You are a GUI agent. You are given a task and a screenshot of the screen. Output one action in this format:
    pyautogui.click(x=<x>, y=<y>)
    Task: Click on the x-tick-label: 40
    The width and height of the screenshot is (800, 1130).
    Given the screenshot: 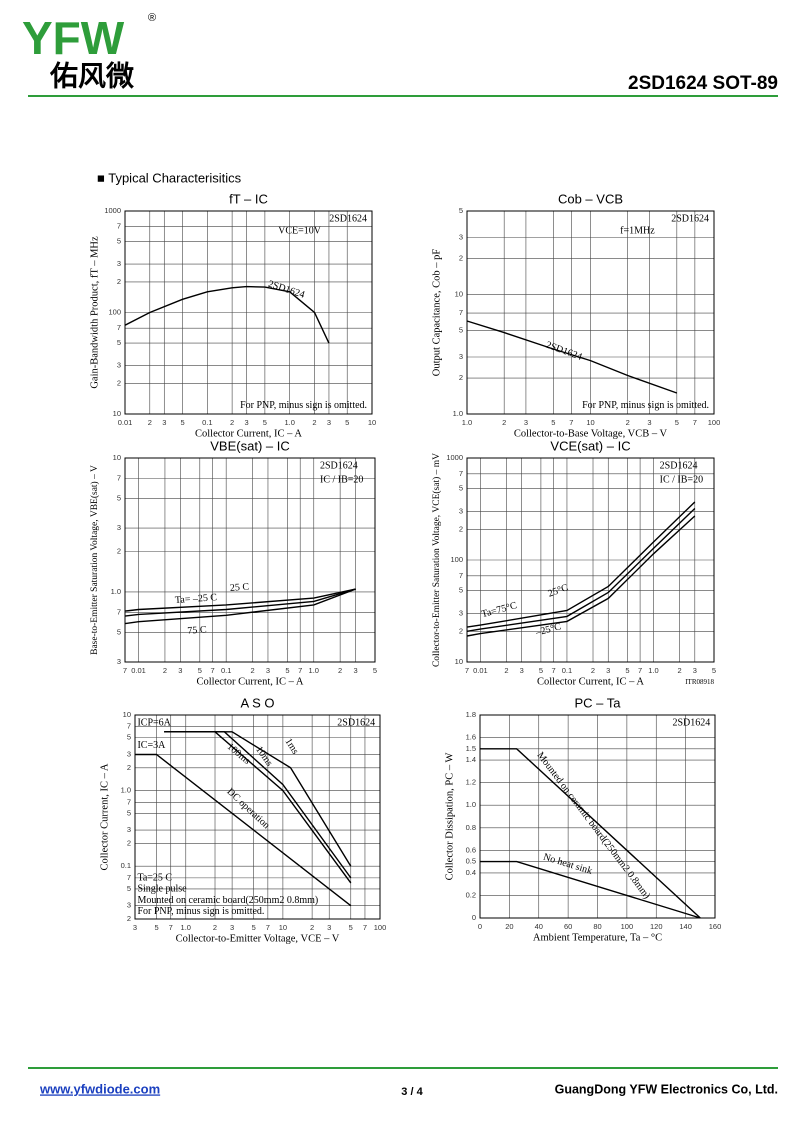 What is the action you would take?
    pyautogui.click(x=539, y=926)
    